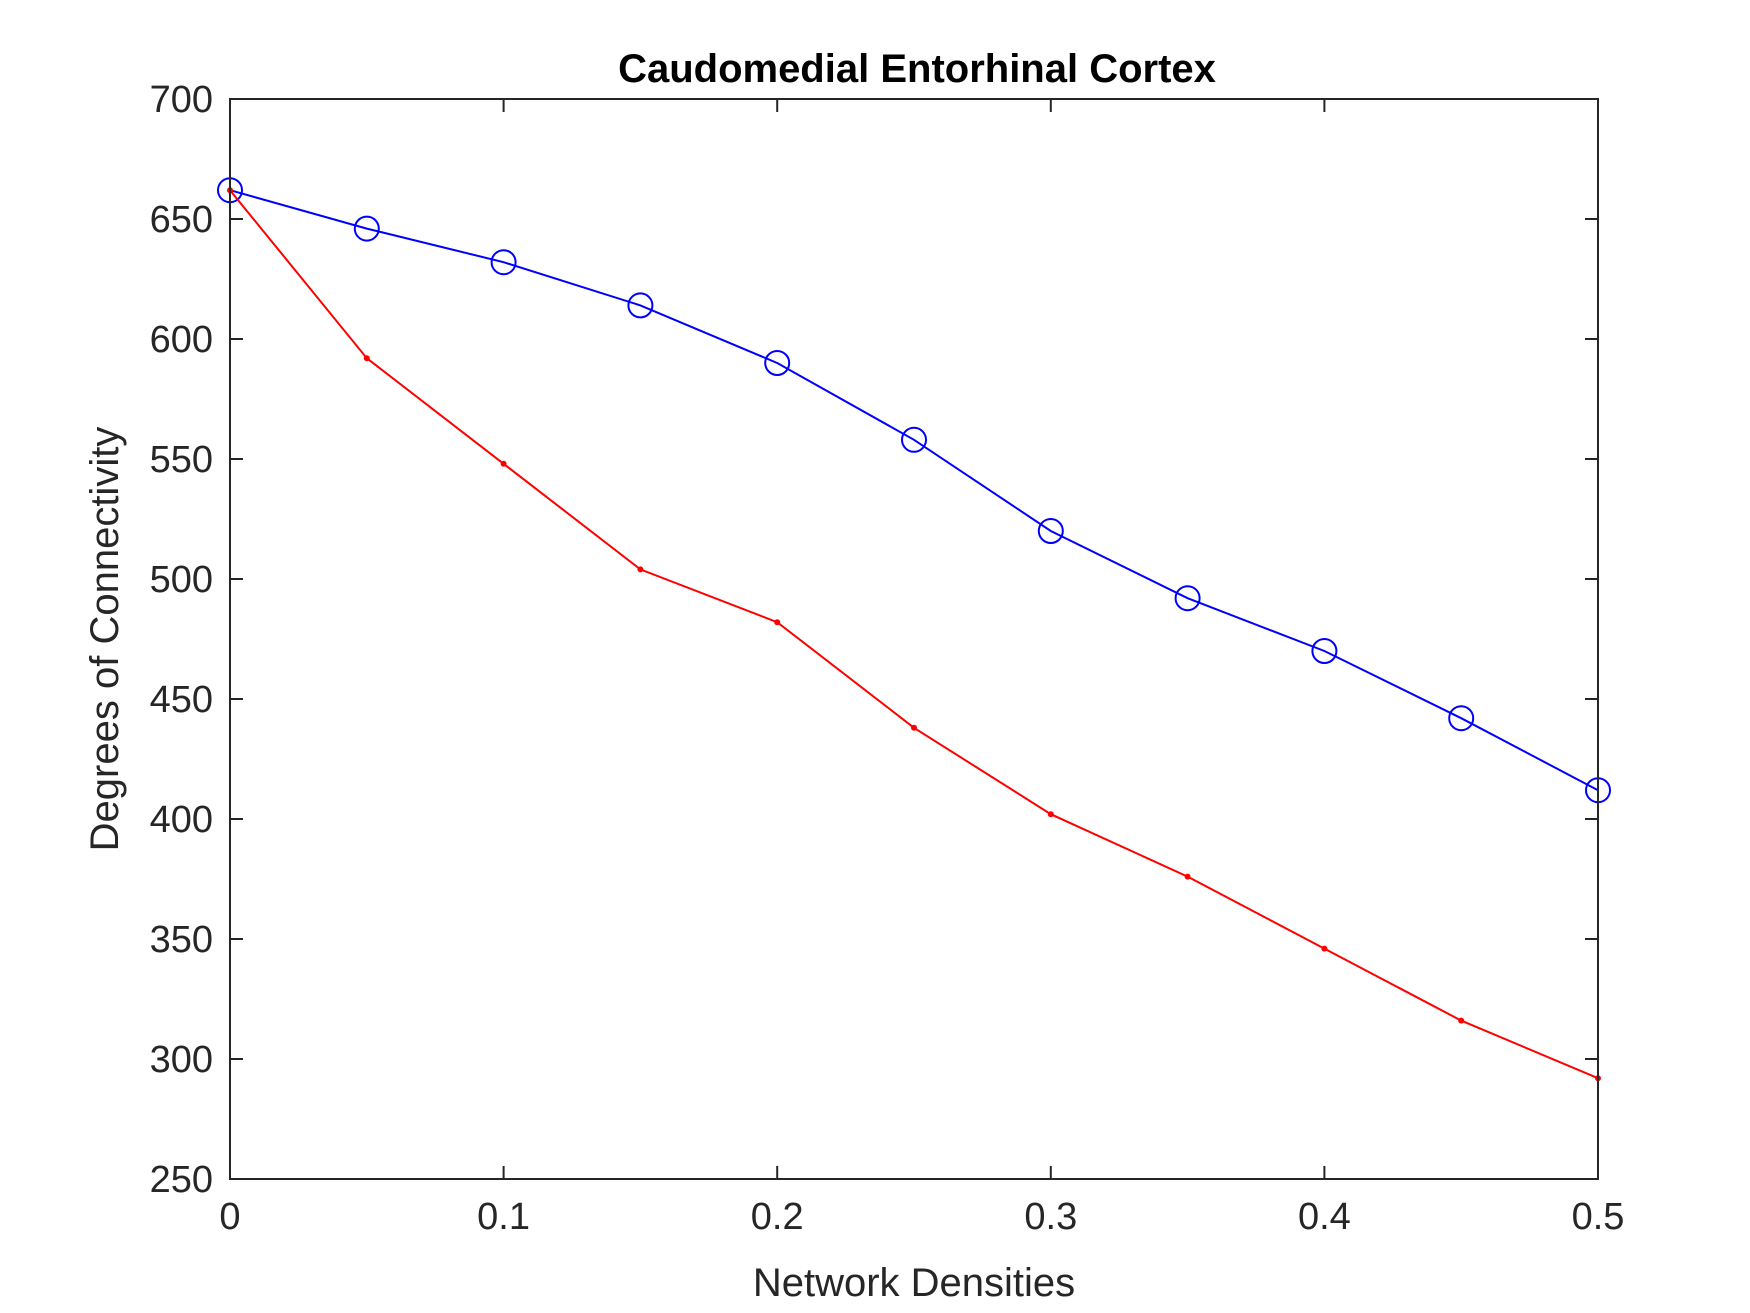 This screenshot has height=1313, width=1750. Describe the element at coordinates (229, 1217) in the screenshot. I see `x-tick-label: 0` at that location.